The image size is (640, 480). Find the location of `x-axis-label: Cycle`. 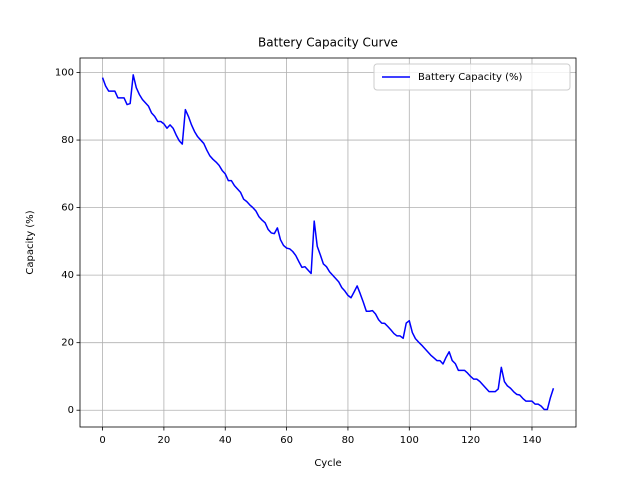

x-axis-label: Cycle is located at coordinates (327, 463).